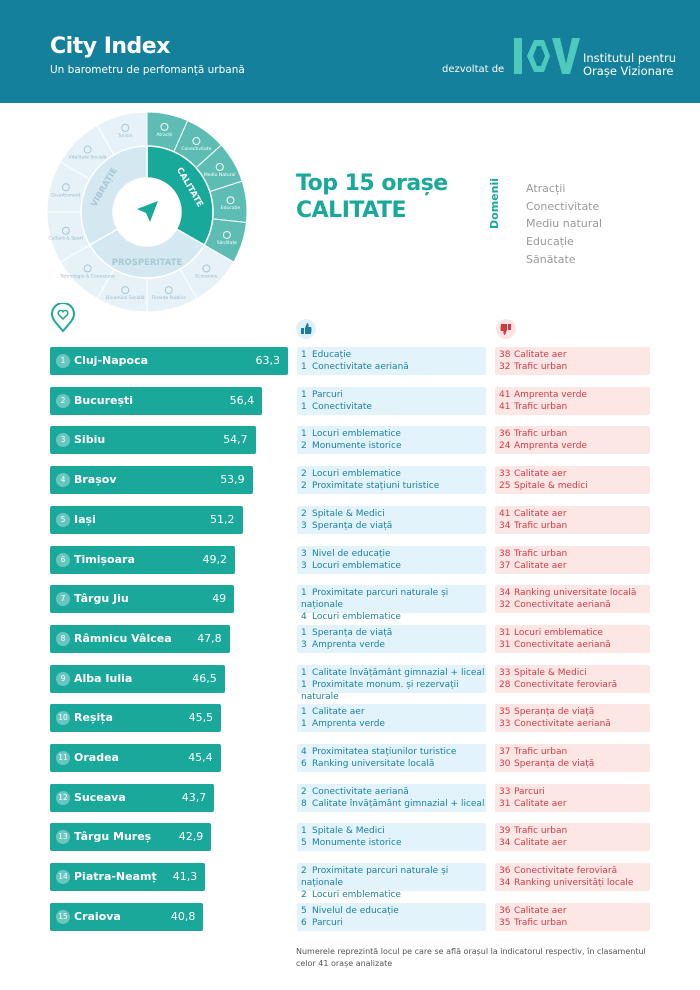 Image resolution: width=700 pixels, height=990 pixels. Describe the element at coordinates (304, 617) in the screenshot. I see `indicator-rank: 4` at that location.